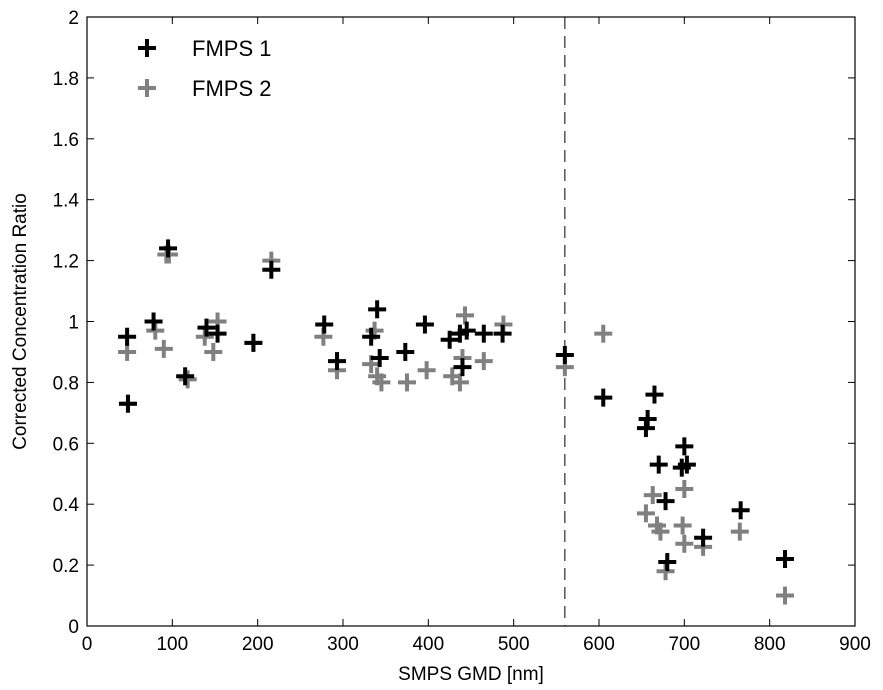  What do you see at coordinates (66, 383) in the screenshot?
I see `y-tick-label: 0.8` at bounding box center [66, 383].